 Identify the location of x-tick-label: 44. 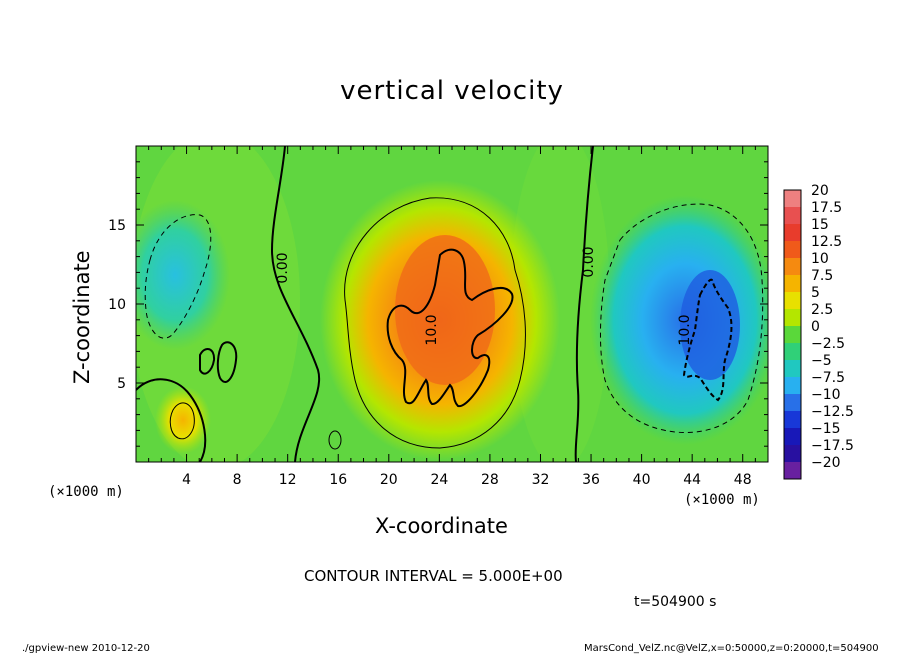
(692, 480).